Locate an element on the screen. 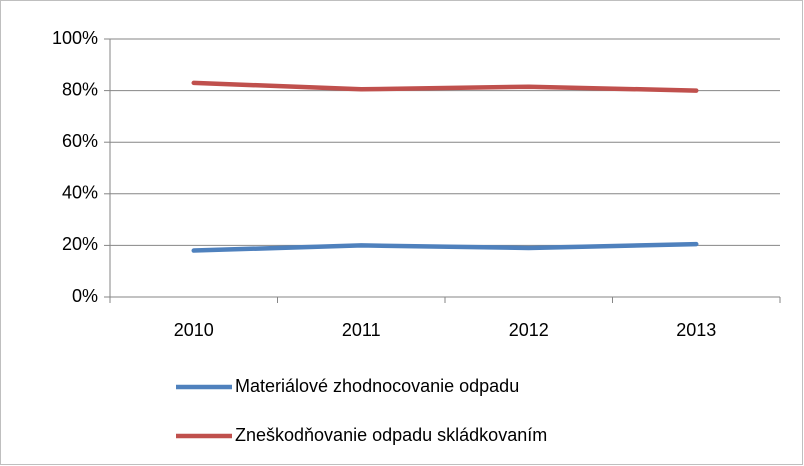 The height and width of the screenshot is (466, 804). y-tick-label: 60% is located at coordinates (80, 141).